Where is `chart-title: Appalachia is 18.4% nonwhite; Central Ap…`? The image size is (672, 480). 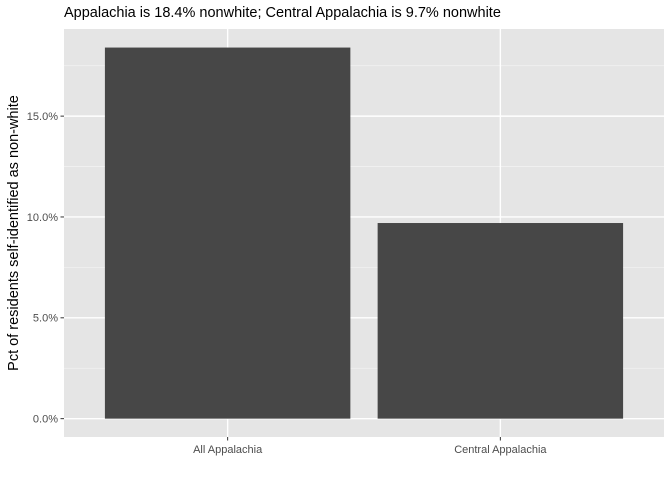 chart-title: Appalachia is 18.4% nonwhite; Central Ap… is located at coordinates (282, 13).